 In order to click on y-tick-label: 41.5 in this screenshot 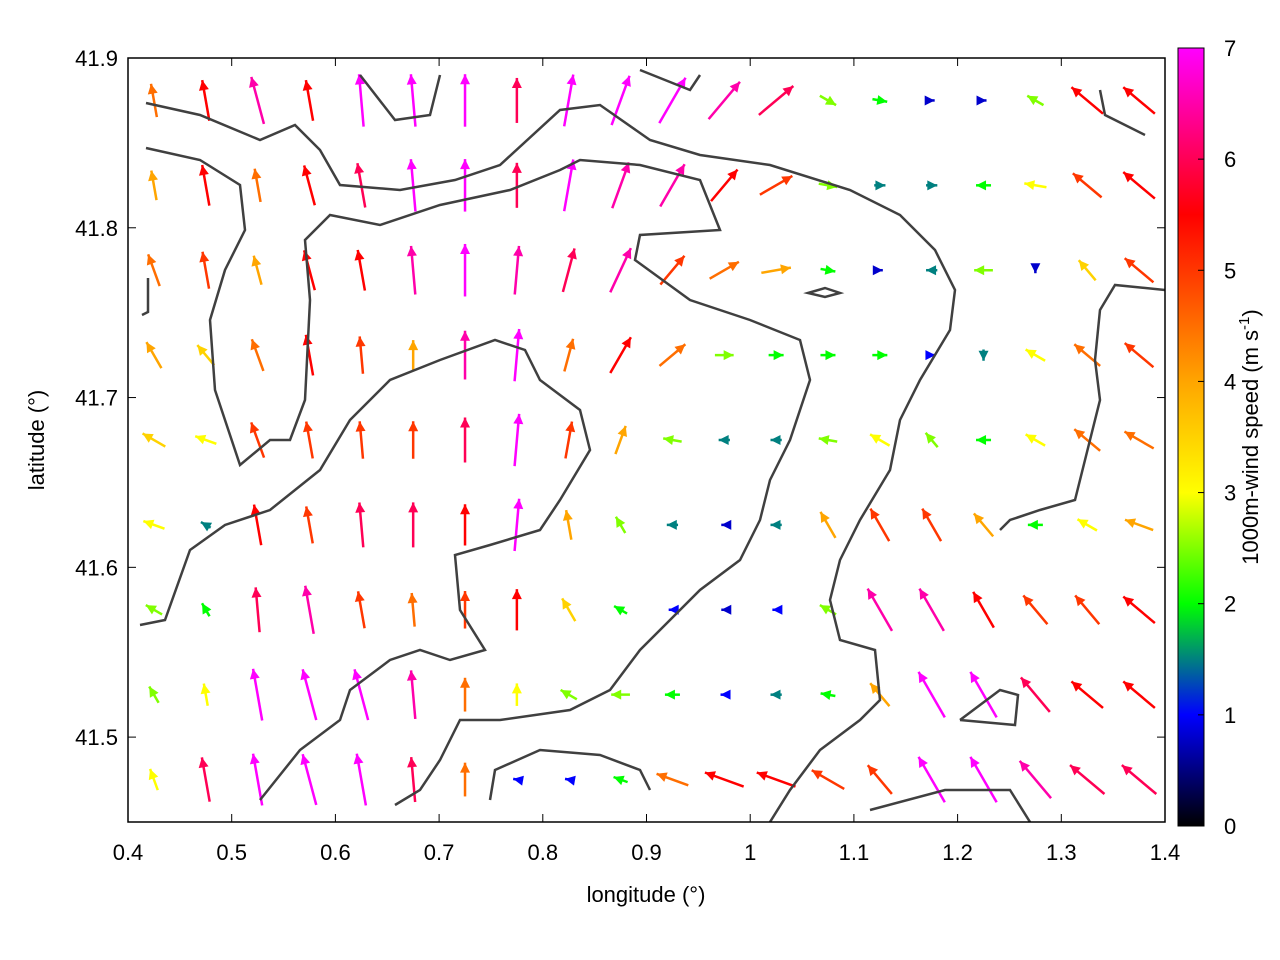, I will do `click(96, 737)`.